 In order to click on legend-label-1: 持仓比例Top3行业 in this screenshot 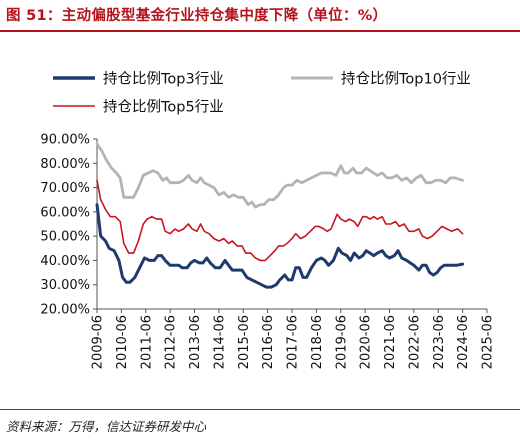, I will do `click(163, 79)`.